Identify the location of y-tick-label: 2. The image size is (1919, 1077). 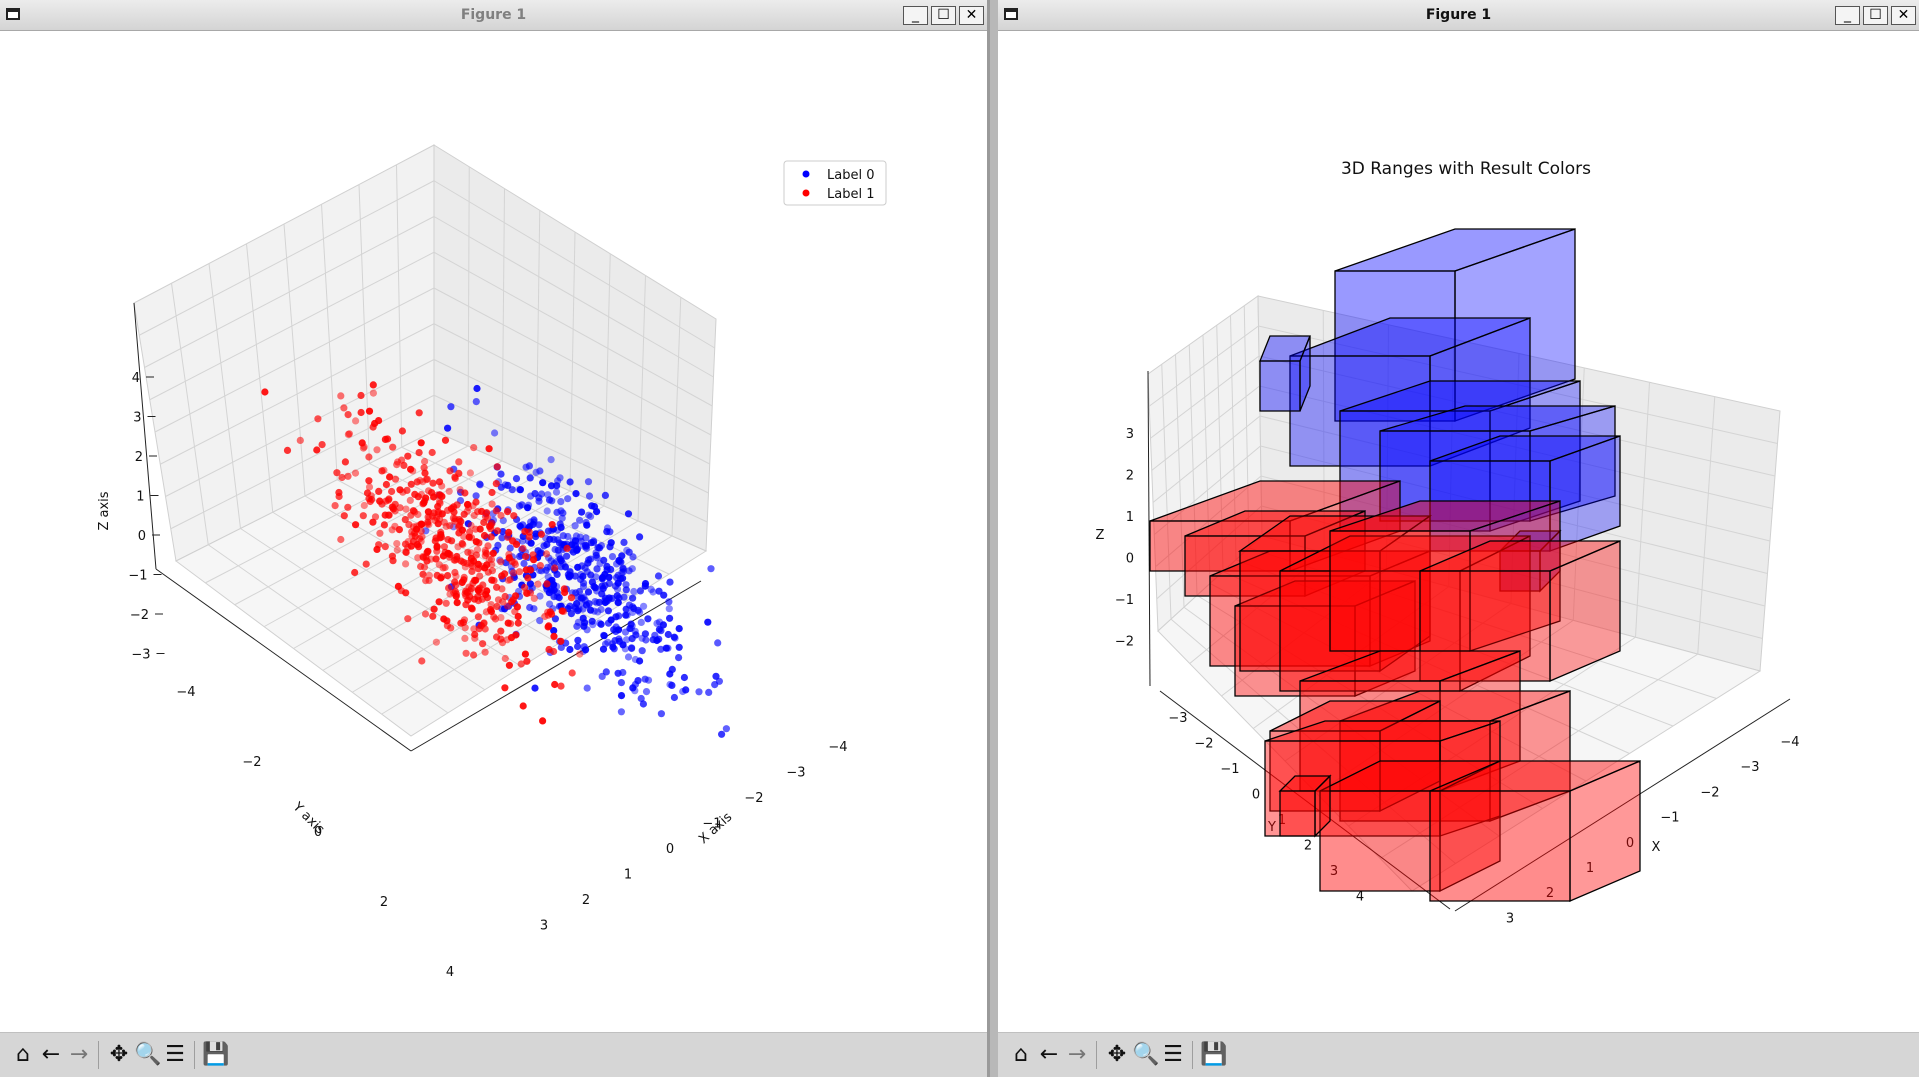
(1308, 846).